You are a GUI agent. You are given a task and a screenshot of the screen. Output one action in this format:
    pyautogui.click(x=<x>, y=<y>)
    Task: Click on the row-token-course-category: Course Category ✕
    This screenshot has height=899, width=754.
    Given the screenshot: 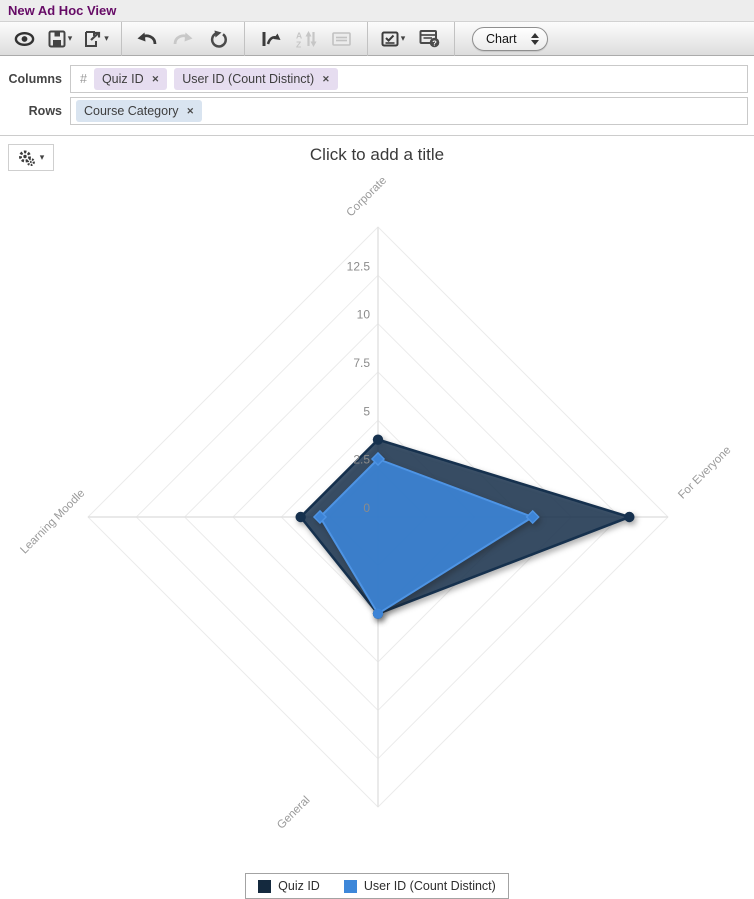 What is the action you would take?
    pyautogui.click(x=139, y=111)
    